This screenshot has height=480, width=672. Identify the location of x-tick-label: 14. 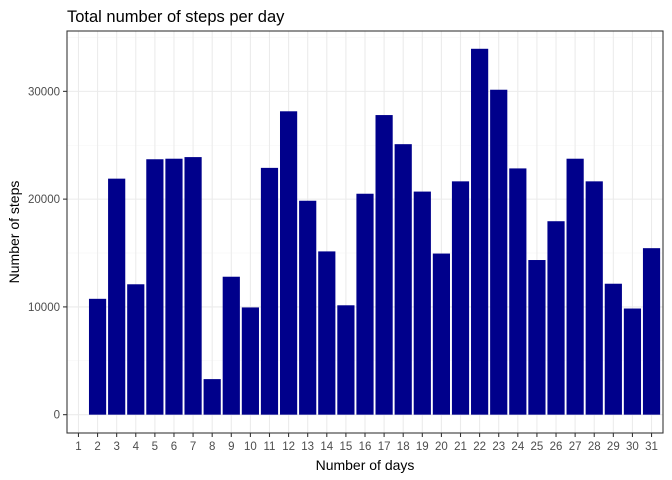
(326, 447).